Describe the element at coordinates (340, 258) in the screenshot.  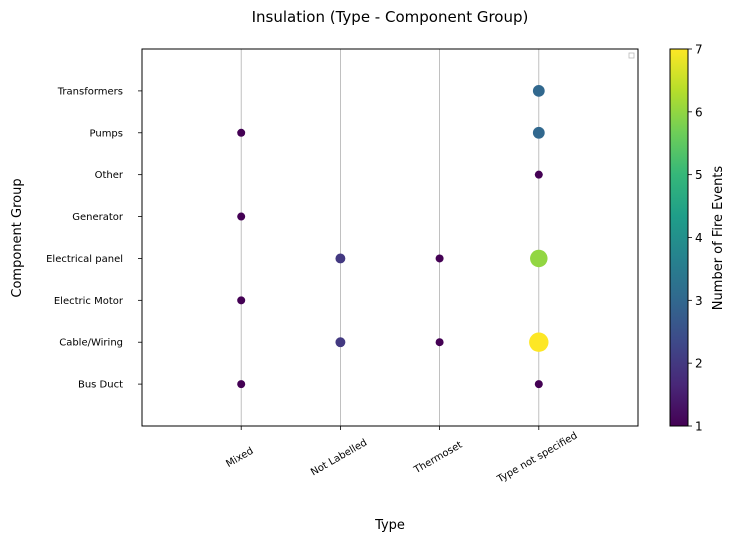
I see `point-not-labelled-electrical-panel` at that location.